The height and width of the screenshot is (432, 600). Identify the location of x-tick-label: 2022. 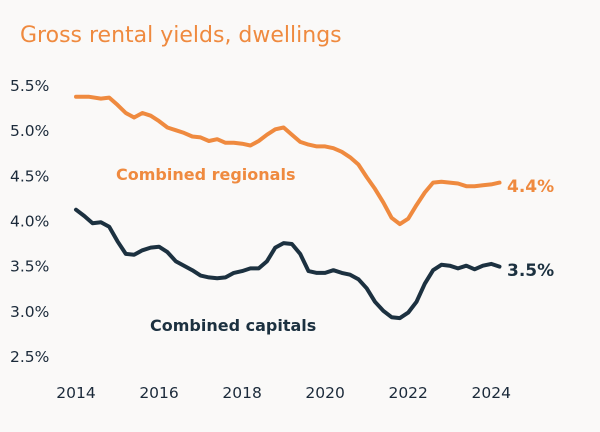
(407, 393).